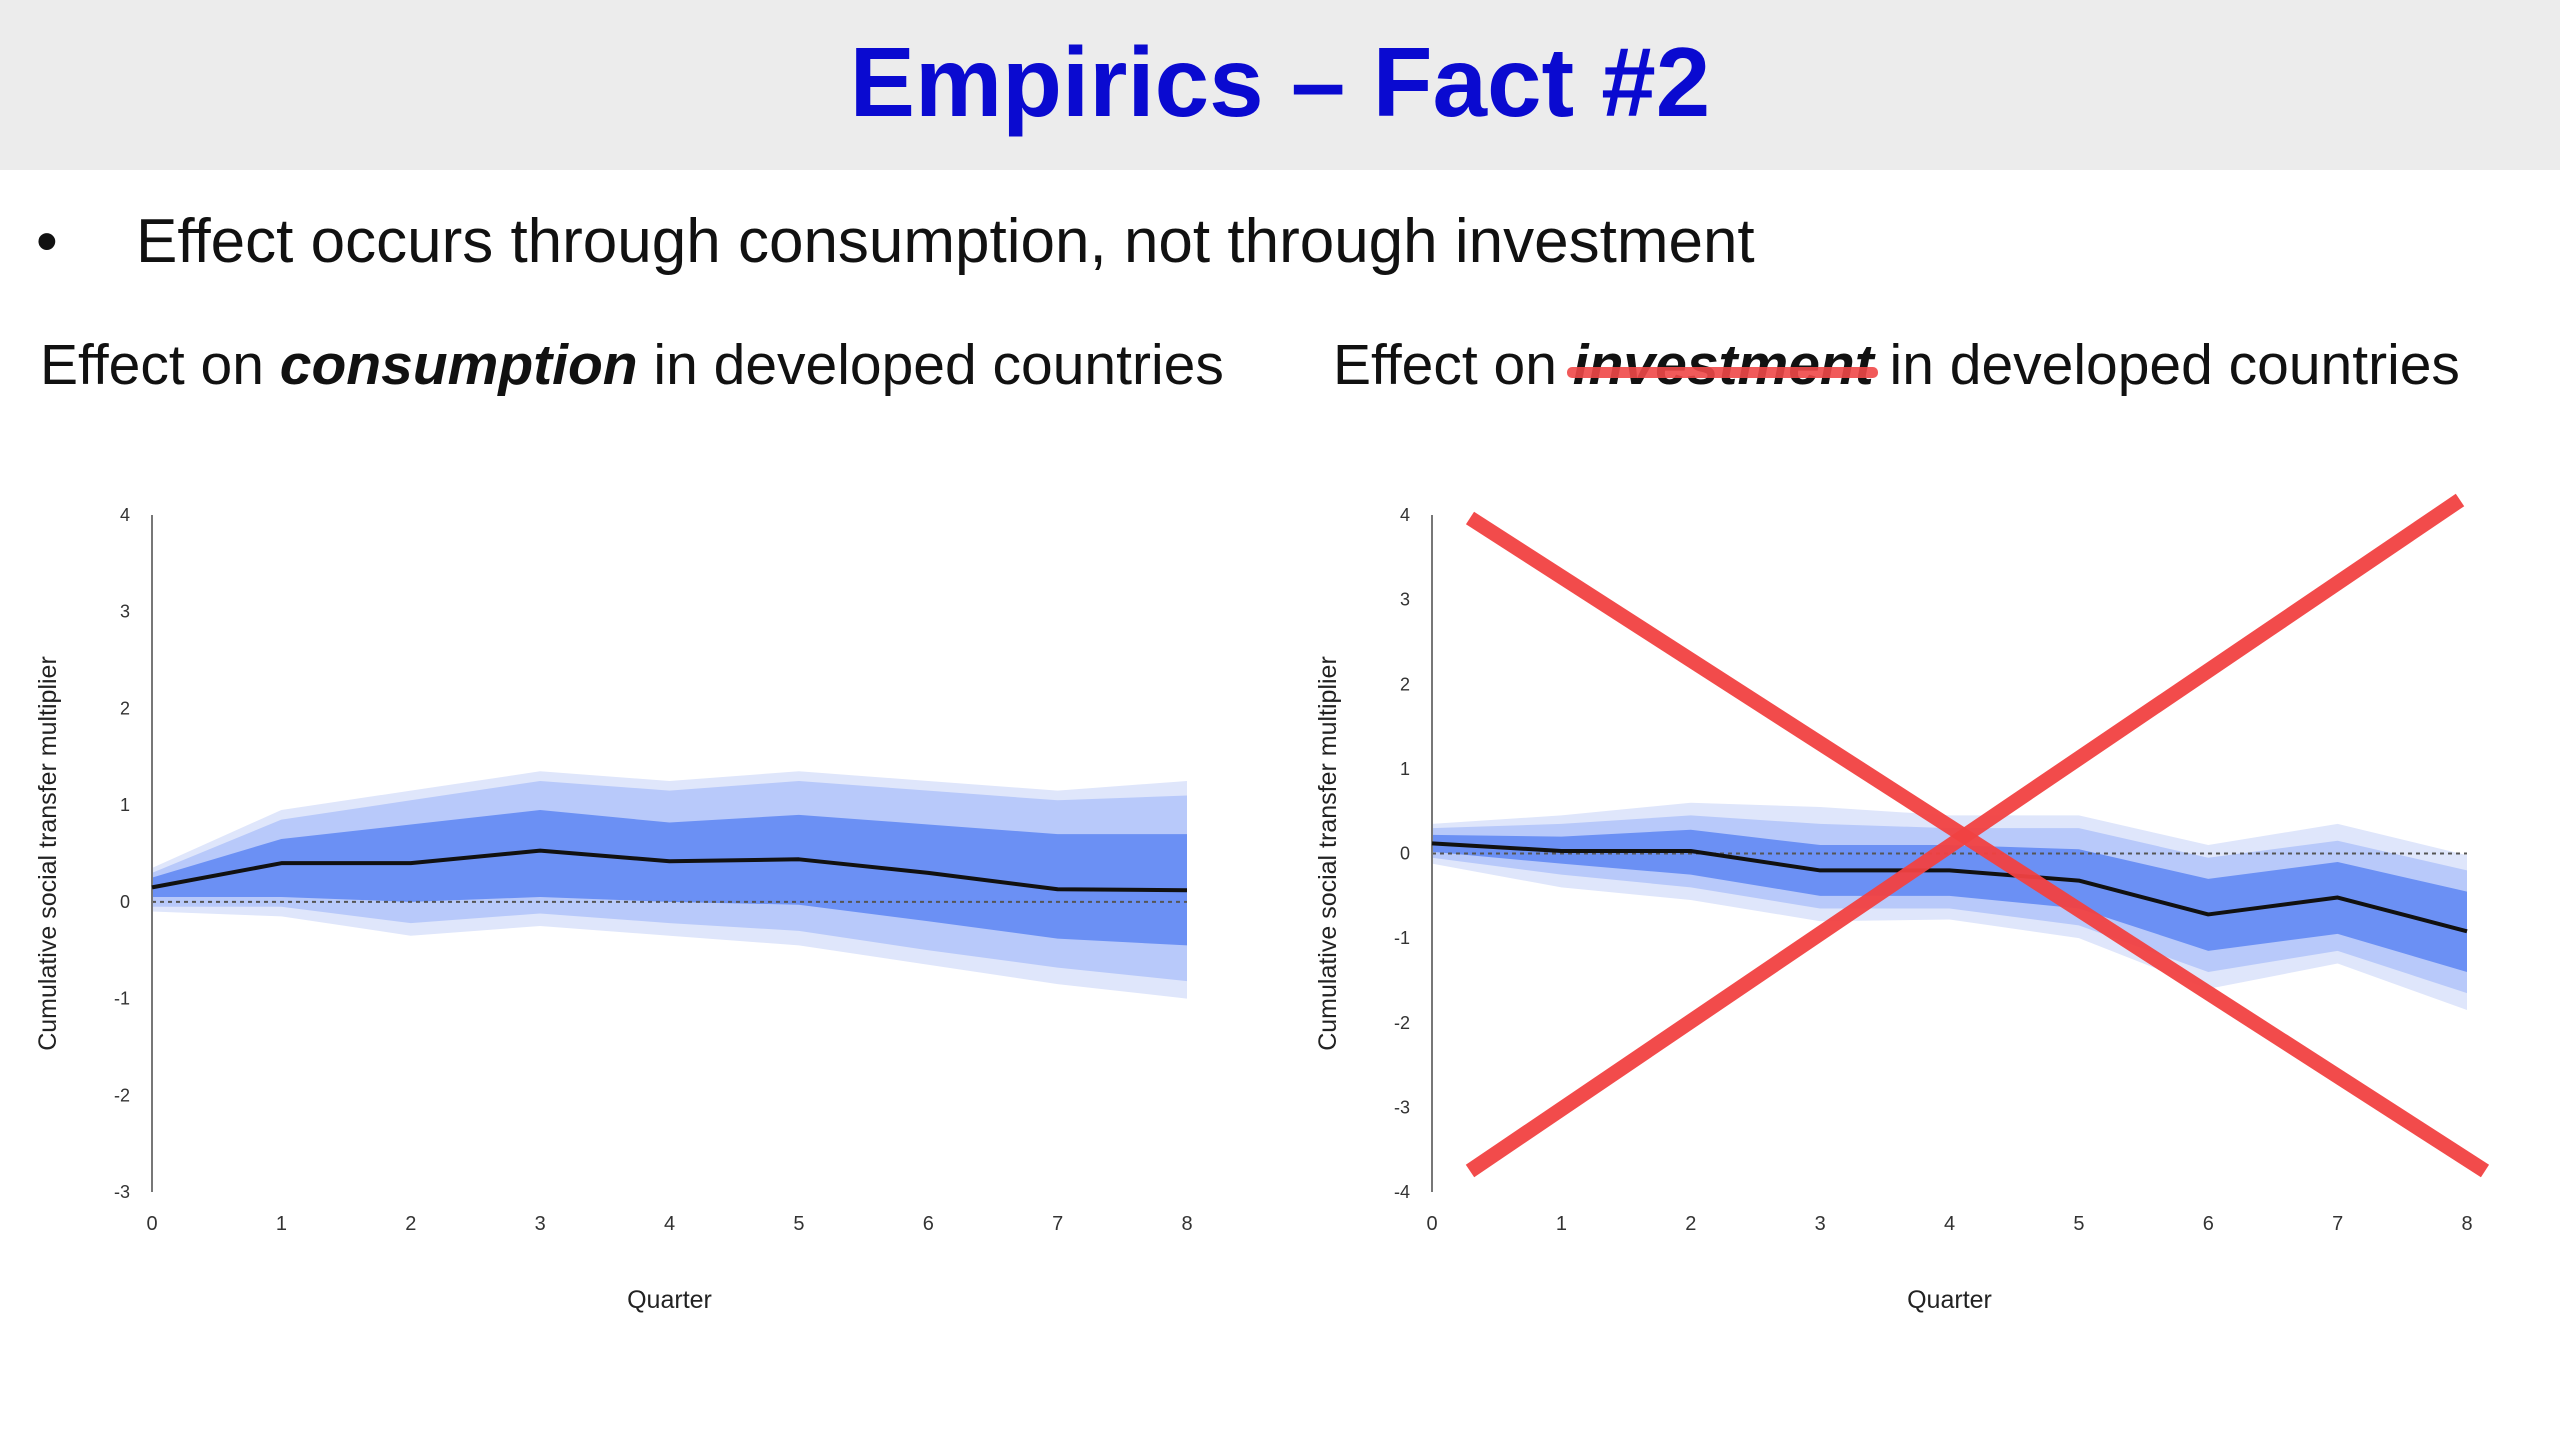 Image resolution: width=2560 pixels, height=1440 pixels. I want to click on slide-title: Empirics – Fact #2, so click(1280, 82).